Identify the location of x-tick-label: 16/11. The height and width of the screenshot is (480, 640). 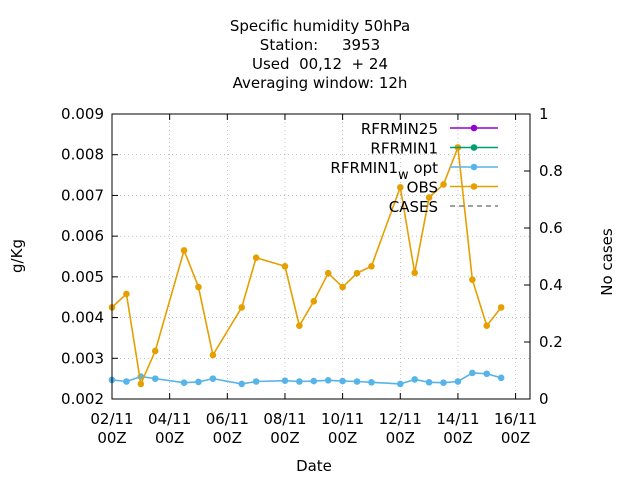
(515, 419).